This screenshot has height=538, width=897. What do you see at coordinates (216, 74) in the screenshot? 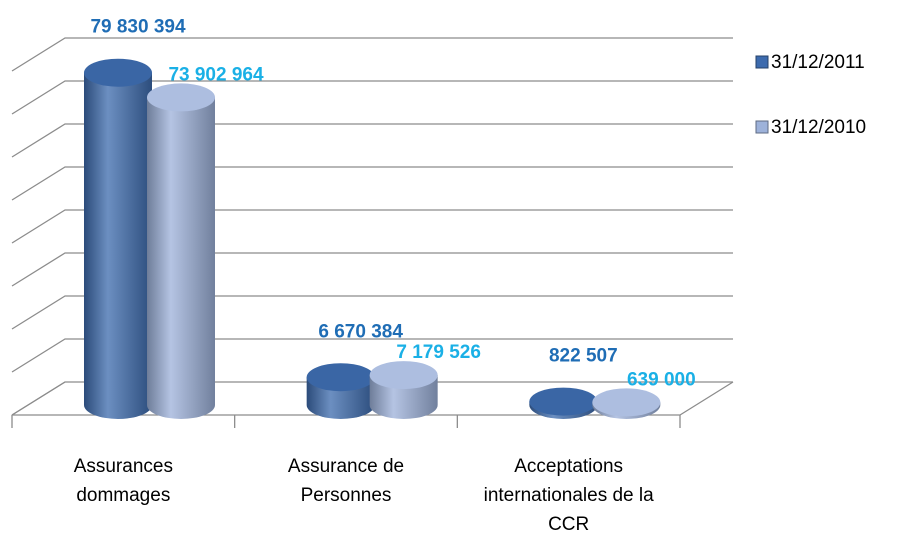
I see `data-label: 73 902 964` at bounding box center [216, 74].